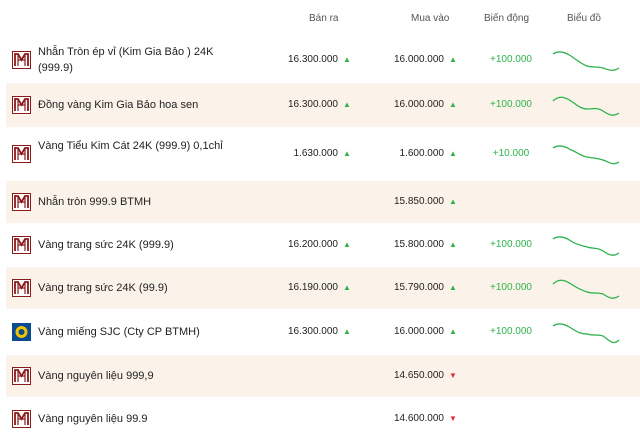  Describe the element at coordinates (21, 332) in the screenshot. I see `sjc-logo-icon` at that location.